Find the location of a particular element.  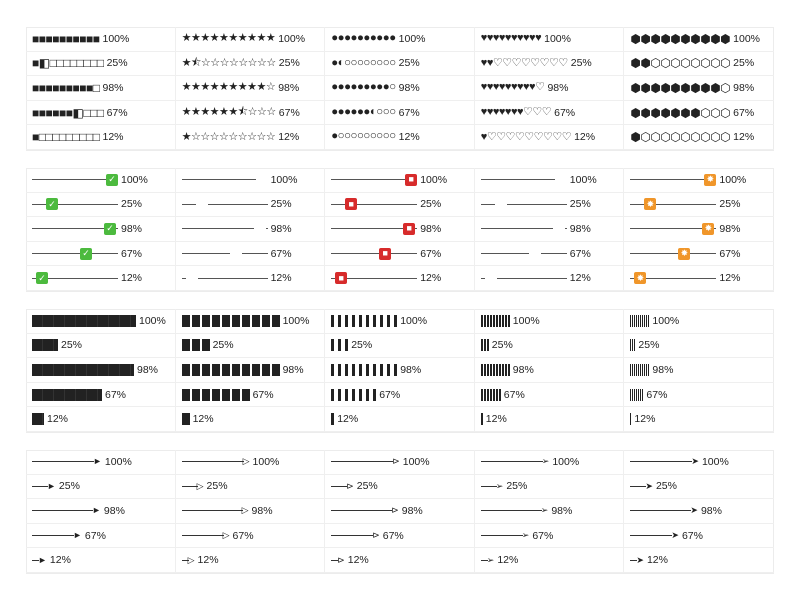

slider-cell: ◆ 12% is located at coordinates (549, 278).